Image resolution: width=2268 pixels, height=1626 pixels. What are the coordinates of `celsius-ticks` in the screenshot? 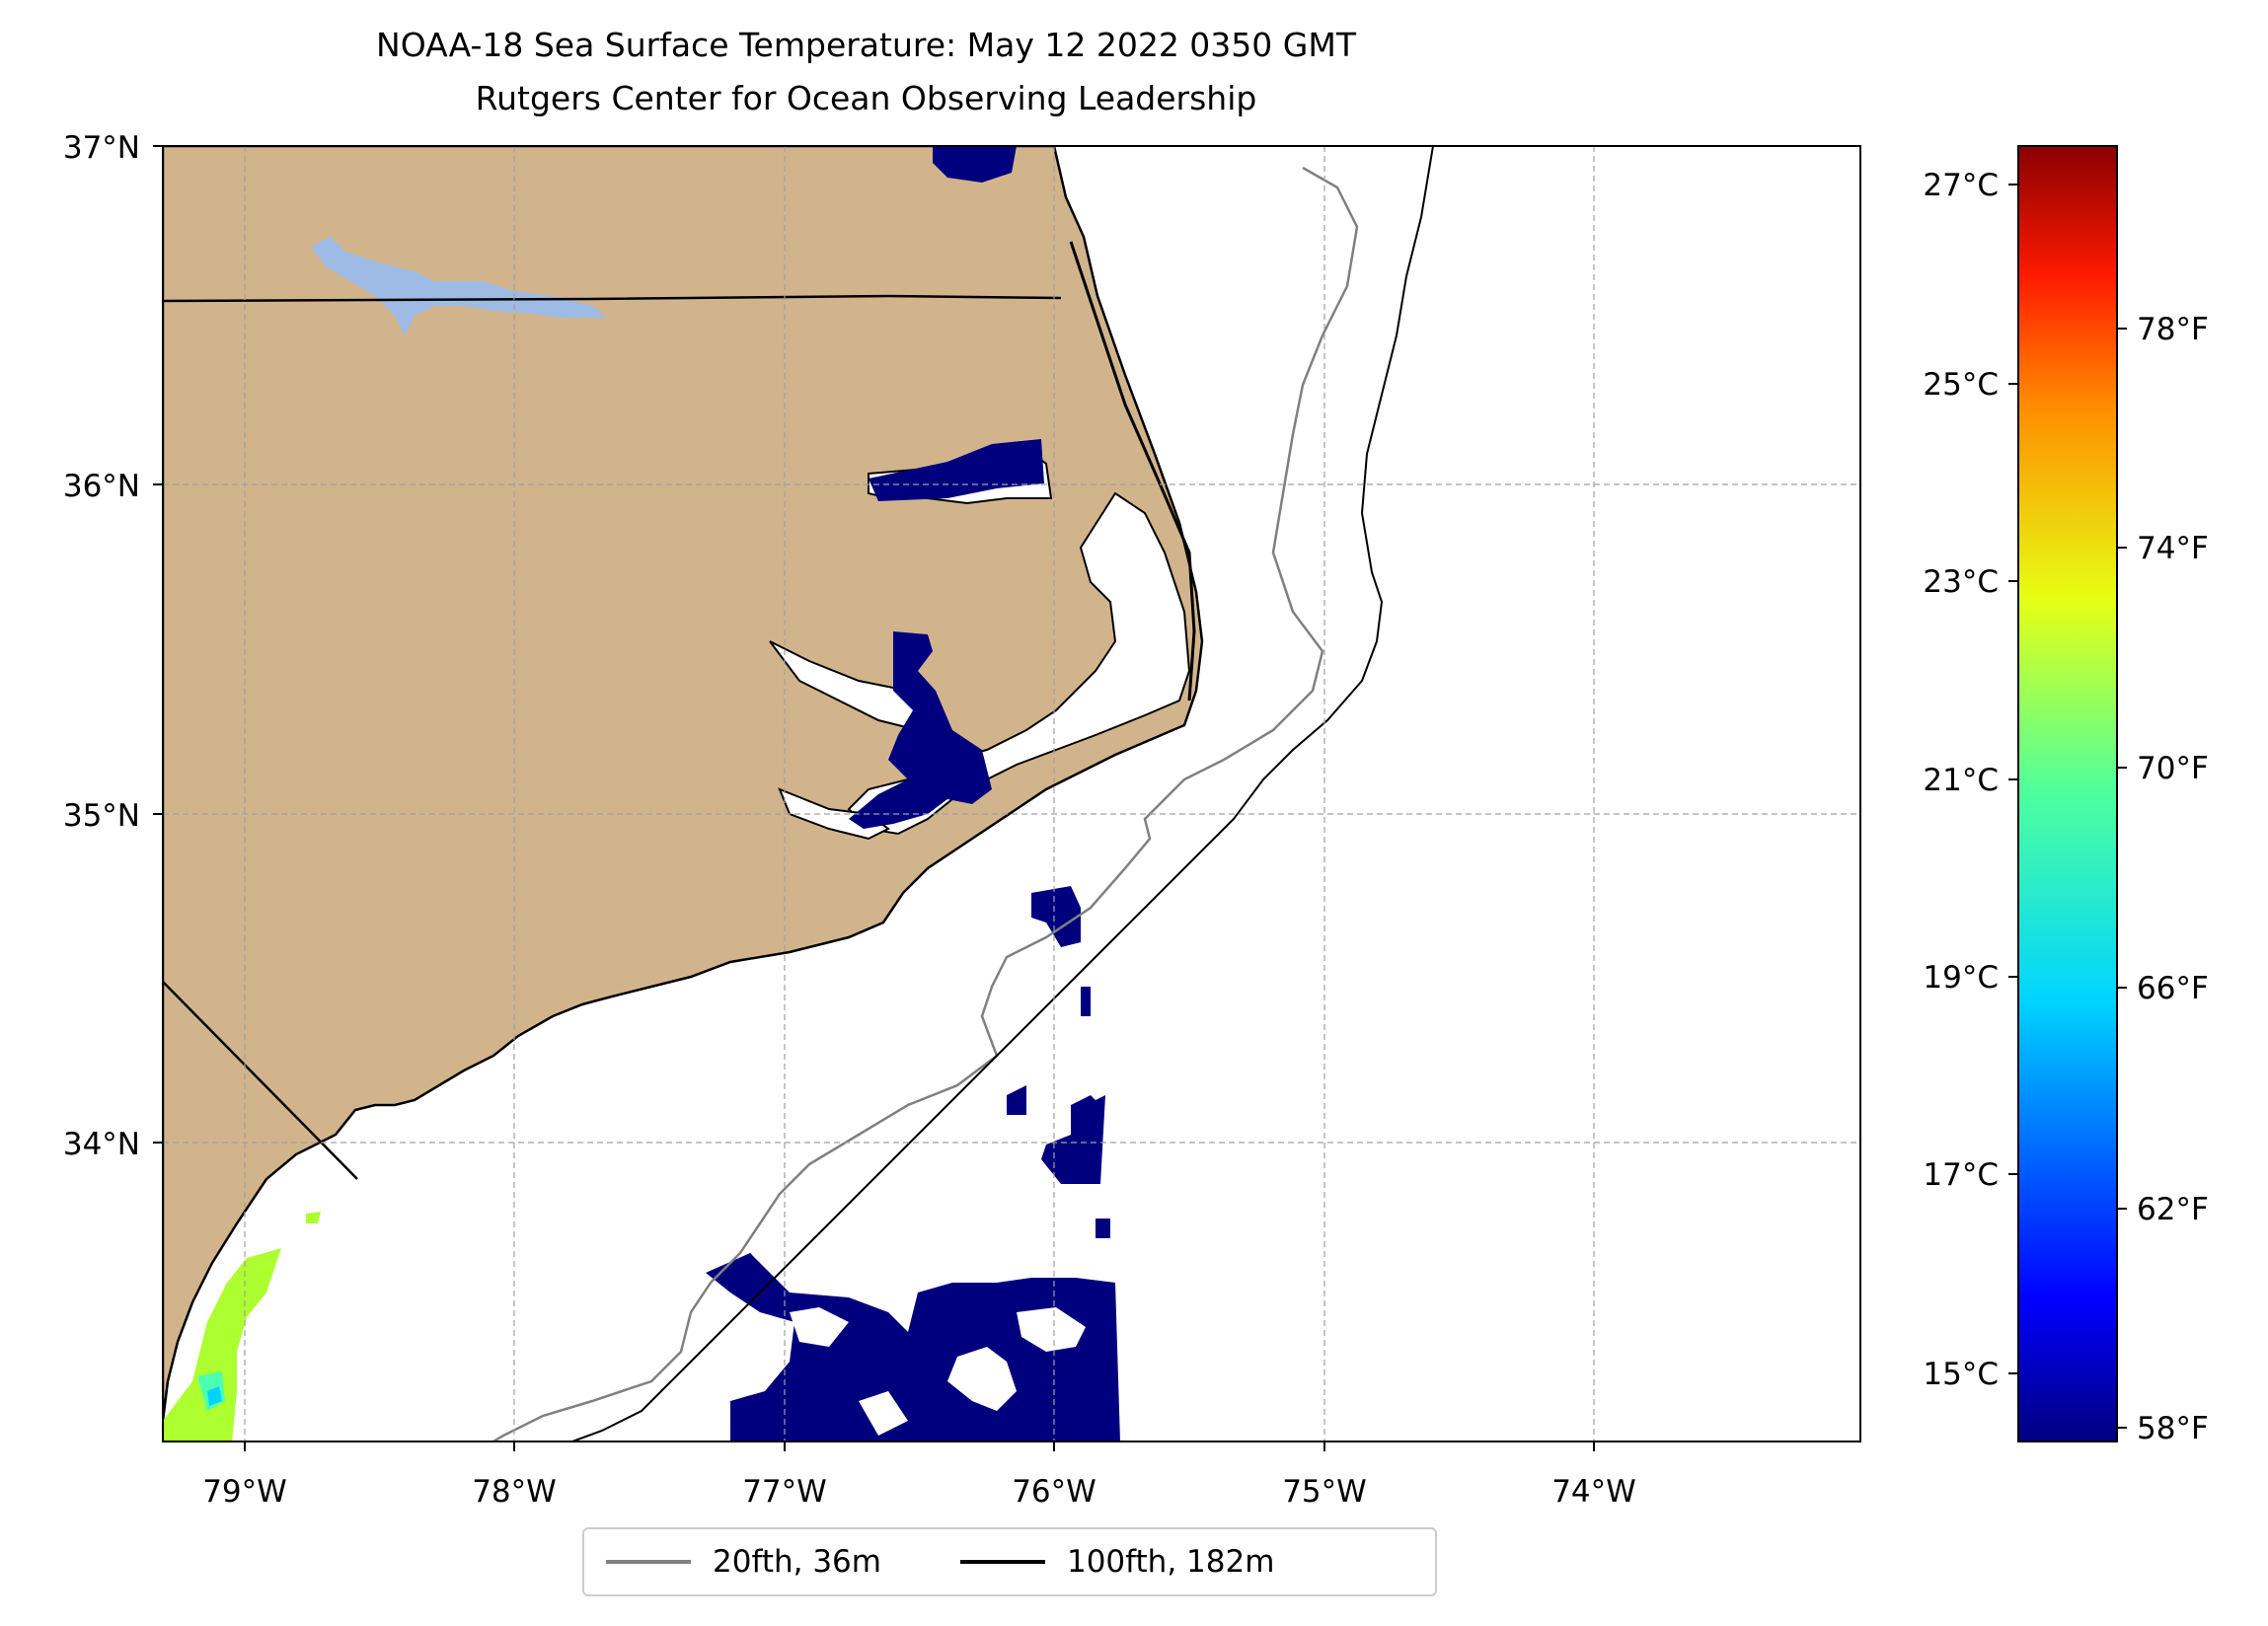 It's located at (2013, 779).